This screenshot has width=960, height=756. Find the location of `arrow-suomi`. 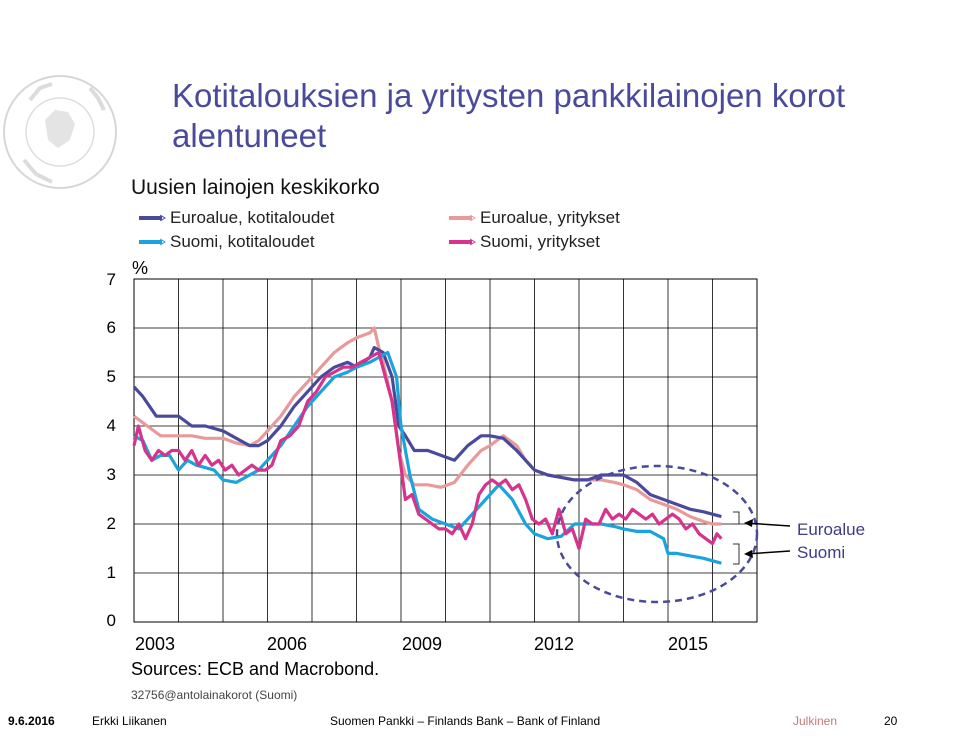

arrow-suomi is located at coordinates (768, 552).